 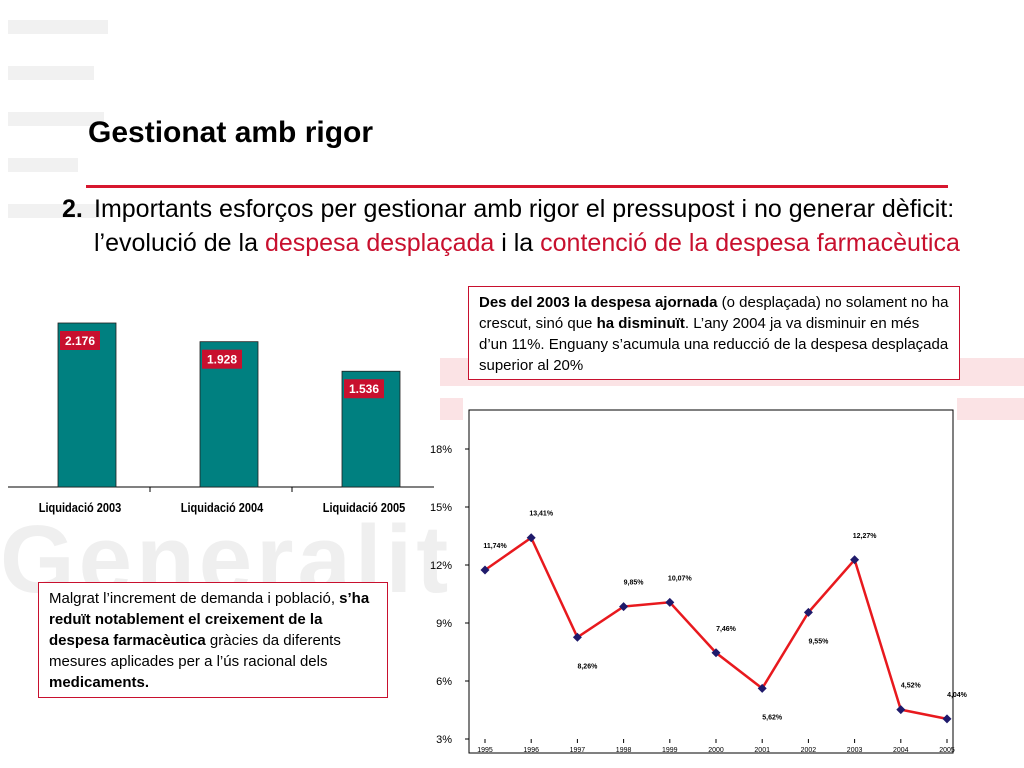 What do you see at coordinates (517, 186) in the screenshot?
I see `title-divider` at bounding box center [517, 186].